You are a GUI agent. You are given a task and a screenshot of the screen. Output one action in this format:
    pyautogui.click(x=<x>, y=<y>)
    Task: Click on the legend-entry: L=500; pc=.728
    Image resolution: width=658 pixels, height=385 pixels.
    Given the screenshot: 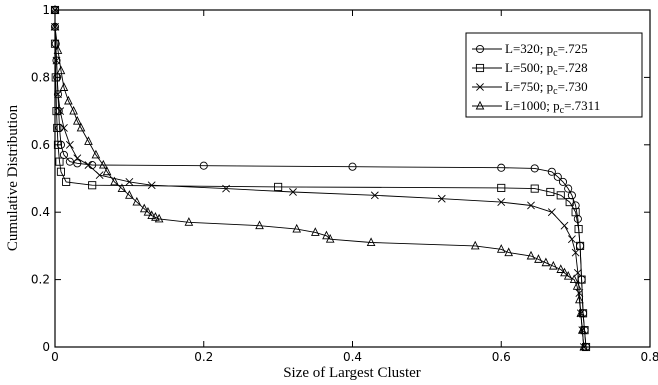 What is the action you would take?
    pyautogui.click(x=530, y=69)
    